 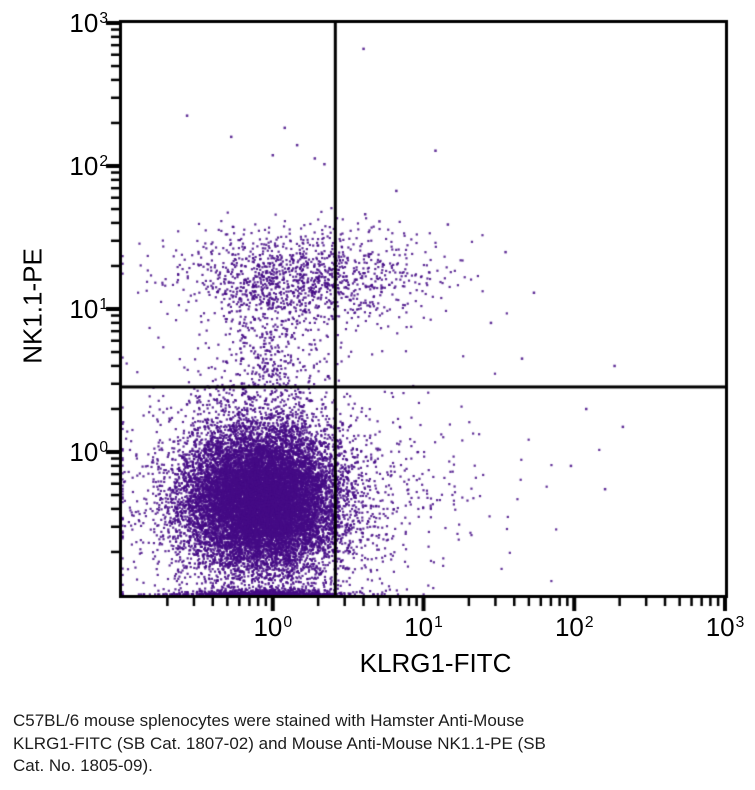 I want to click on x-axis-title-row: KLRG1-FITC, so click(x=377, y=663).